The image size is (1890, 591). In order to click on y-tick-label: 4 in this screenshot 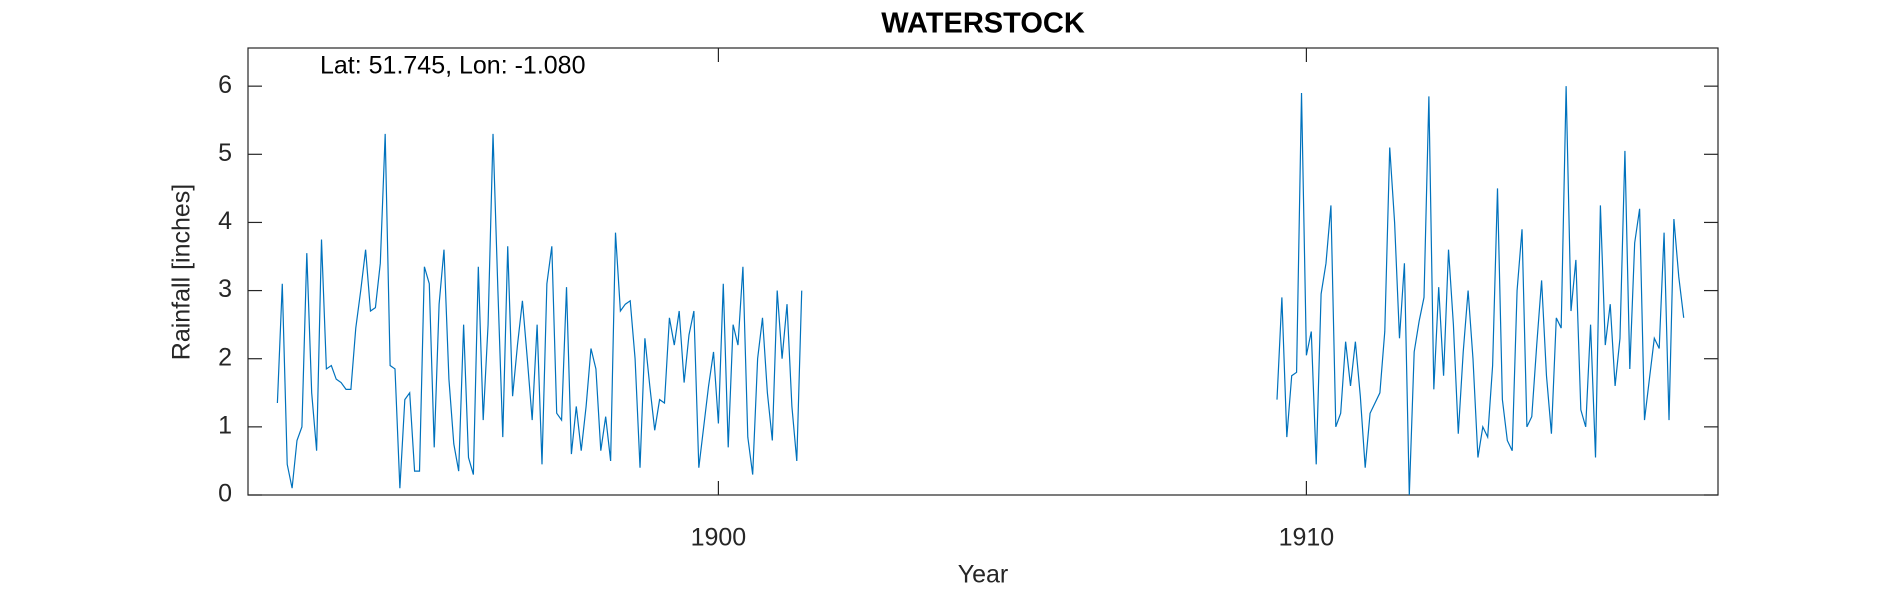, I will do `click(225, 221)`.